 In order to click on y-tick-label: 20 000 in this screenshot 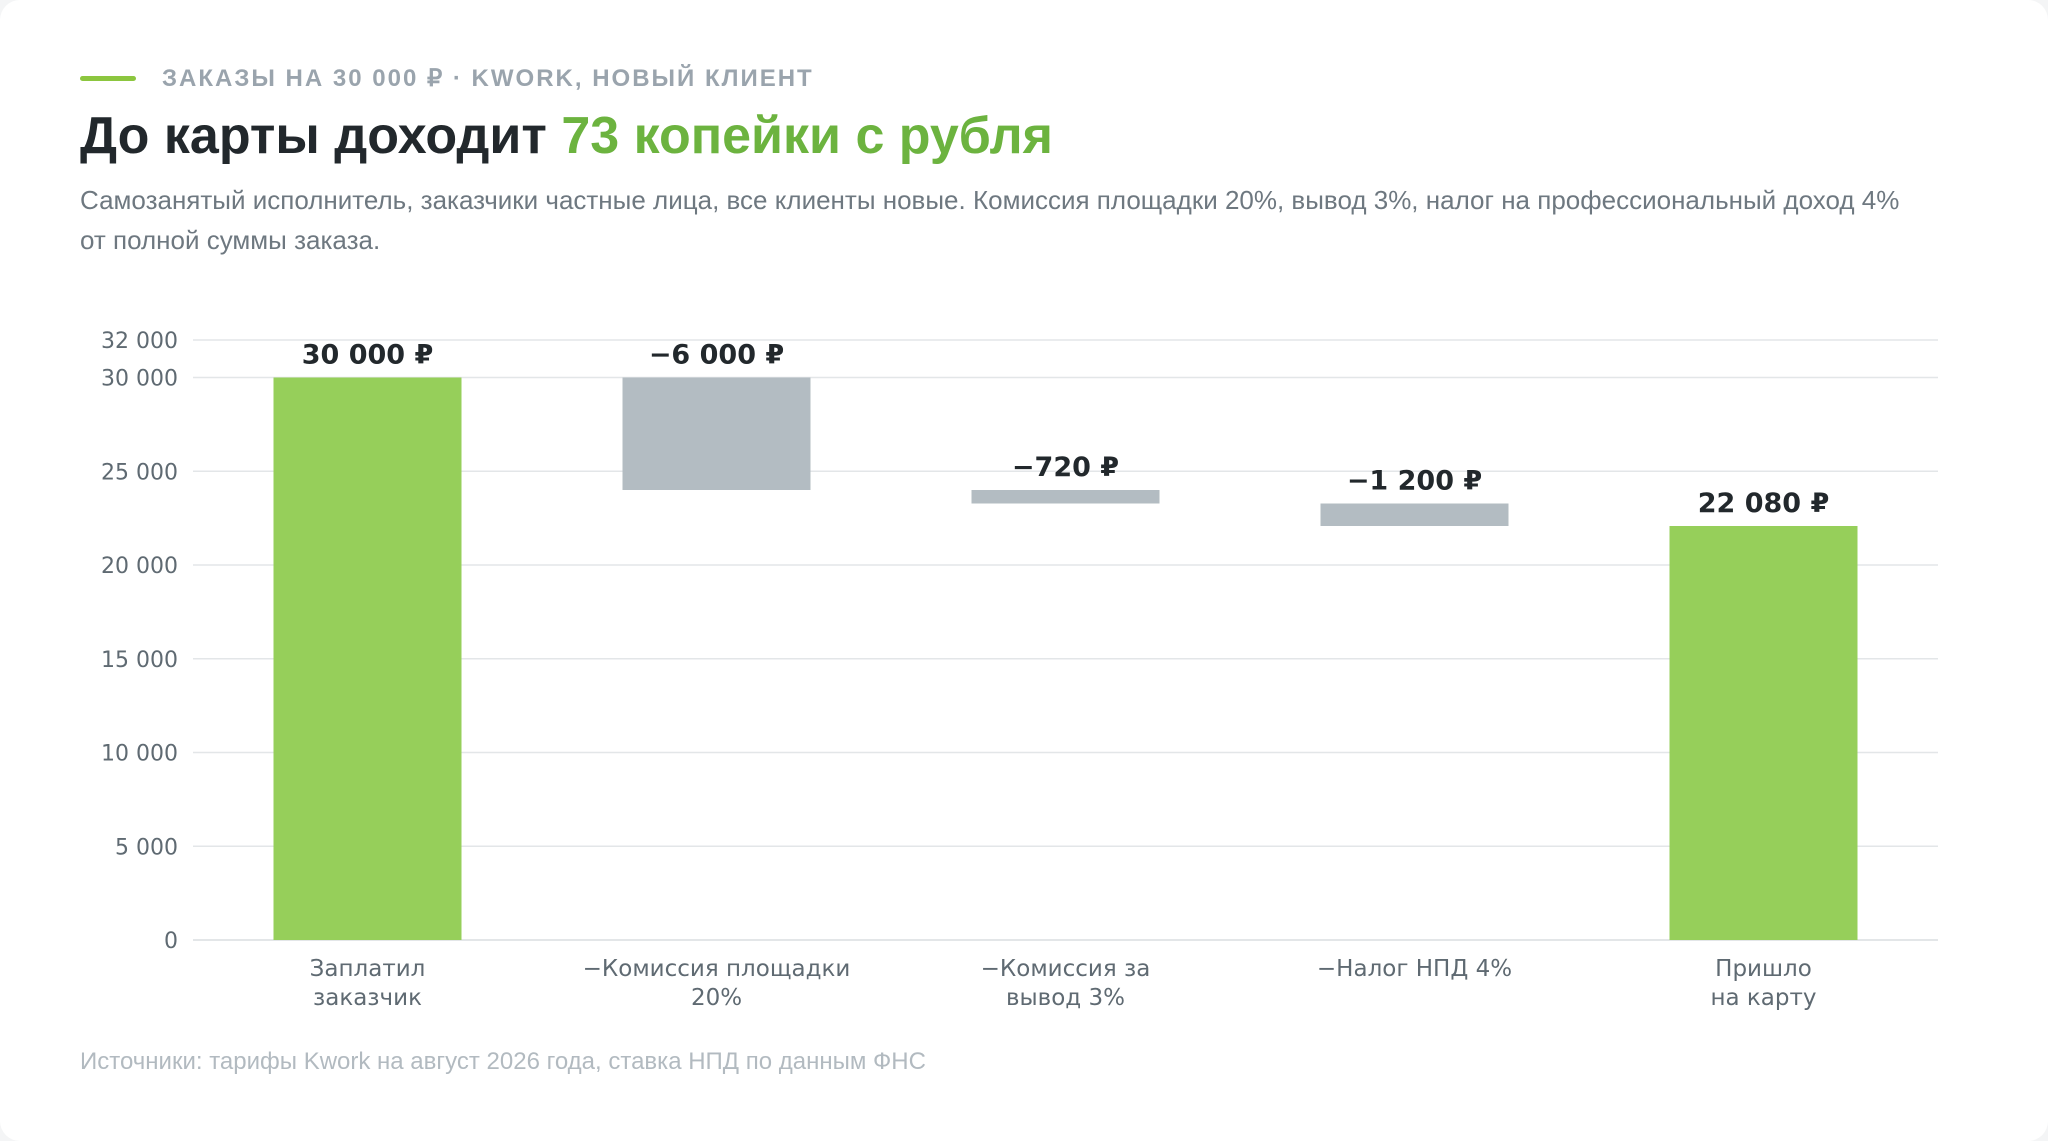, I will do `click(139, 566)`.